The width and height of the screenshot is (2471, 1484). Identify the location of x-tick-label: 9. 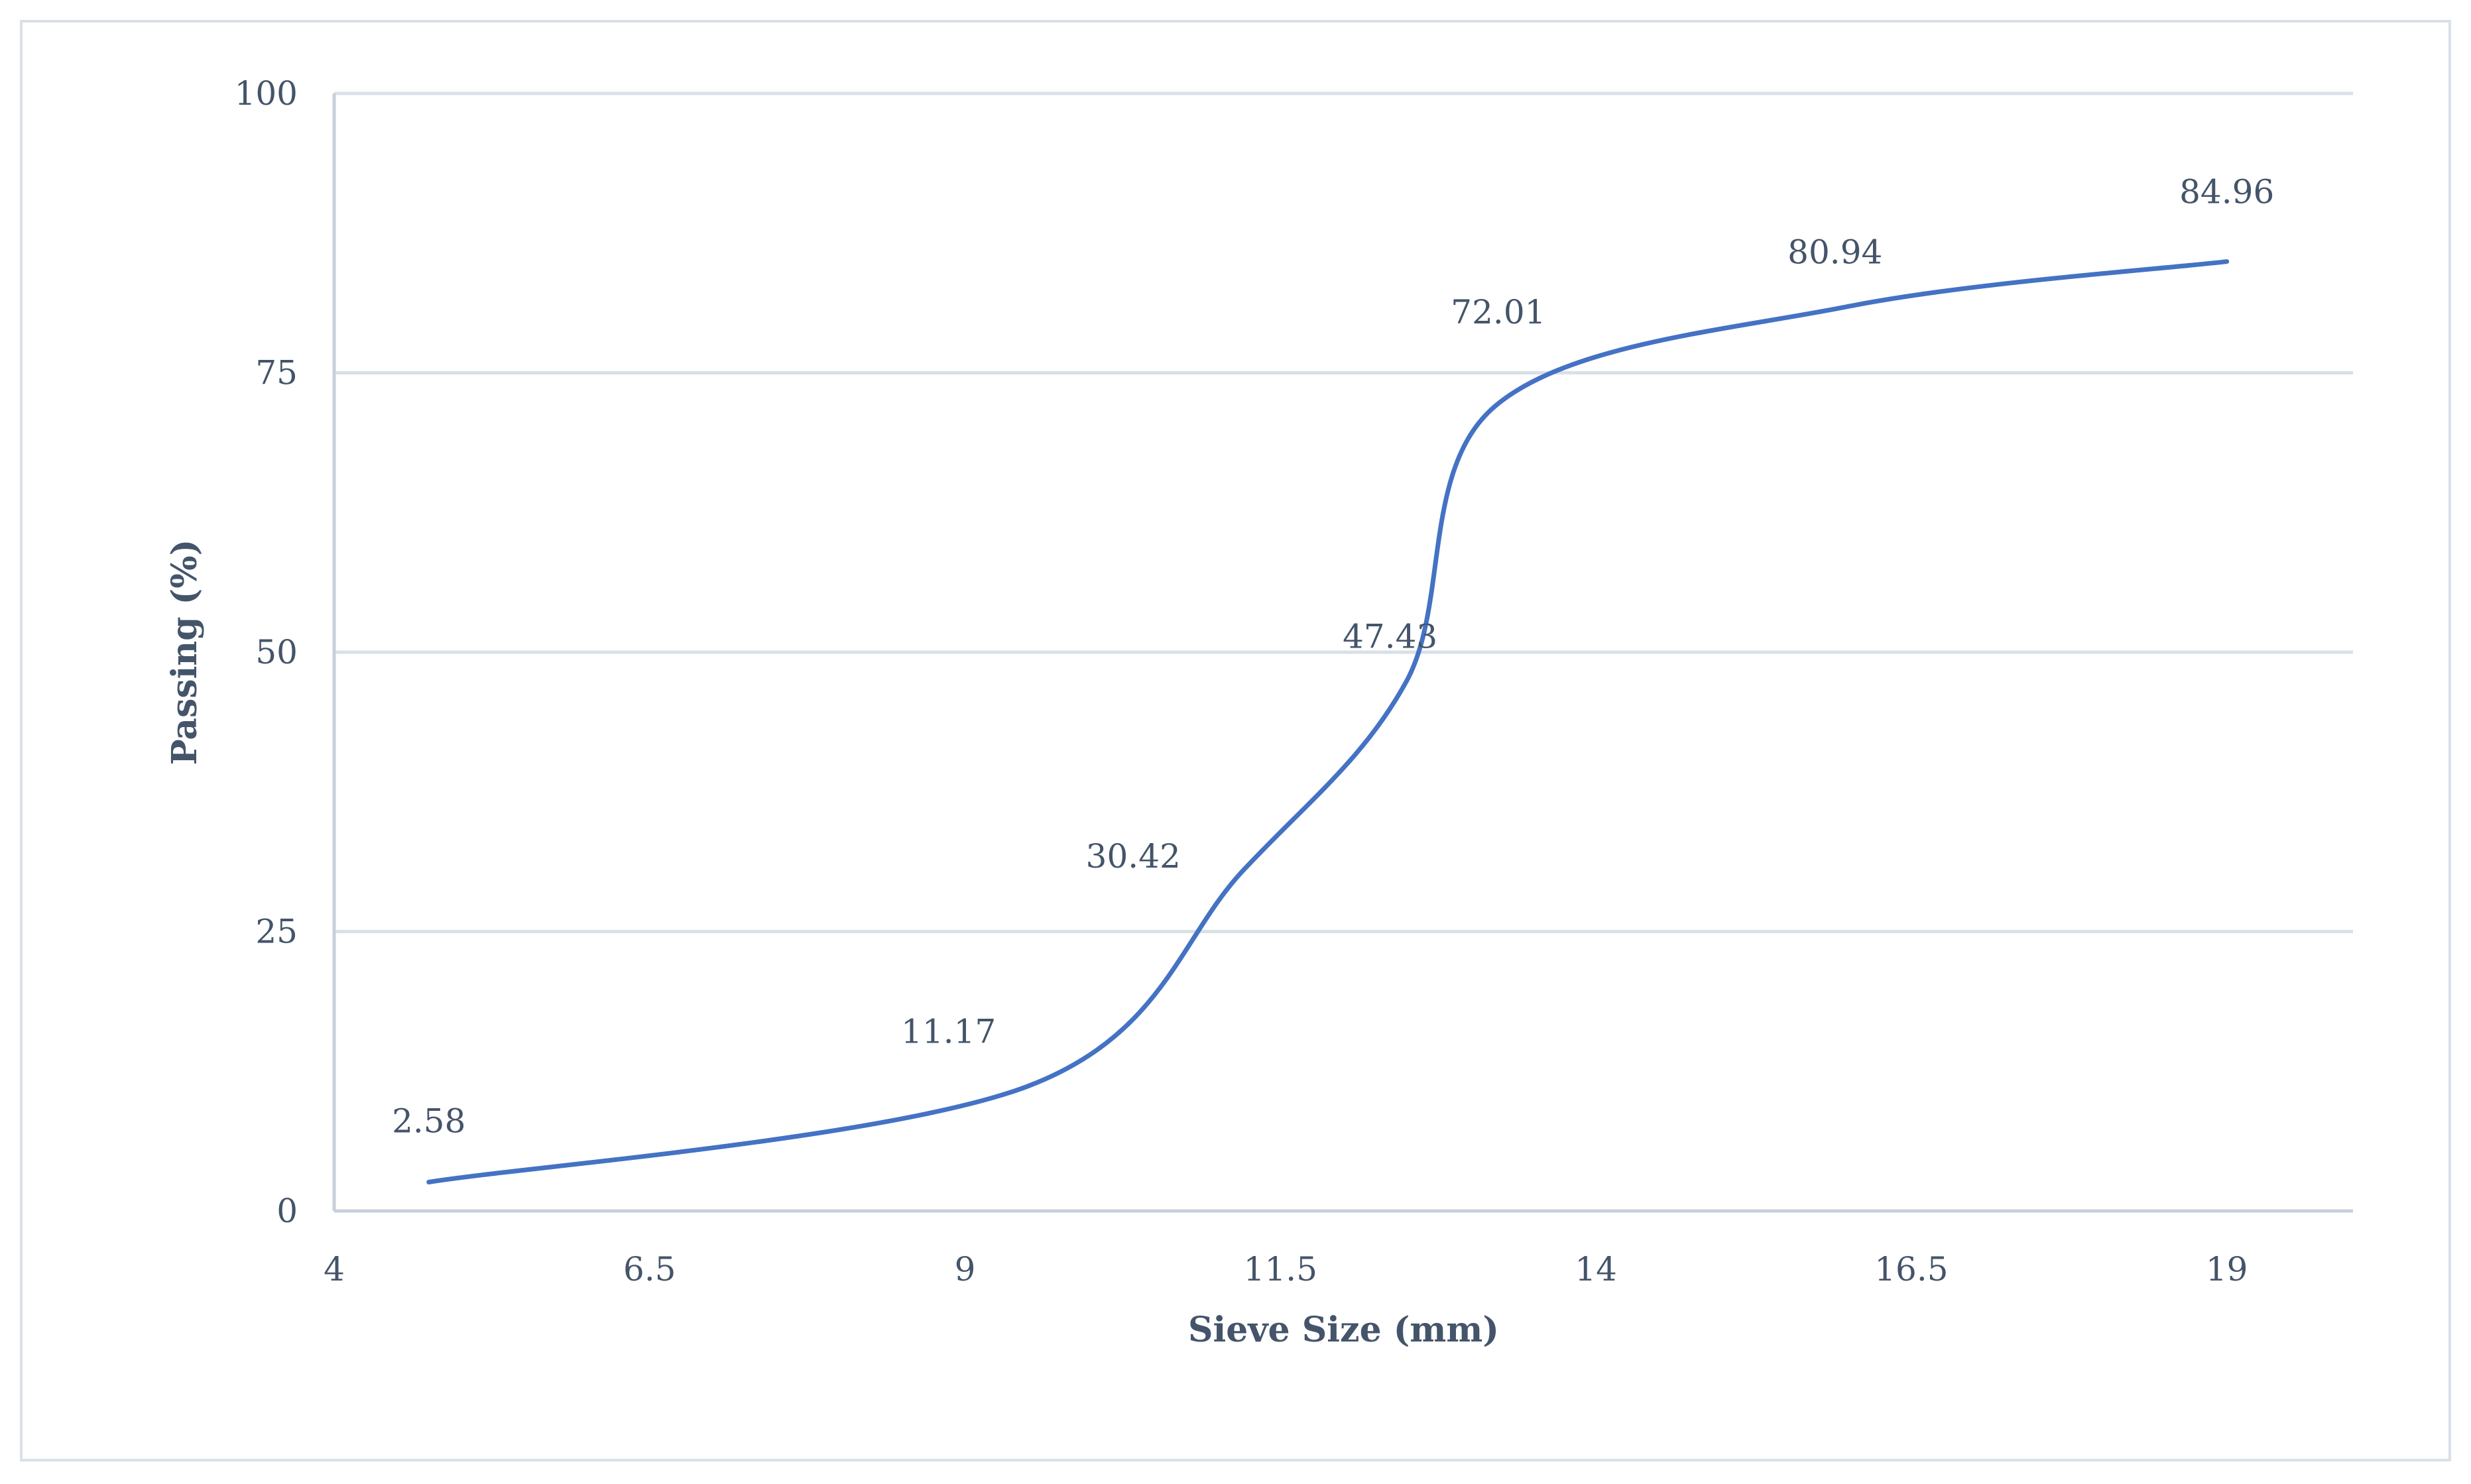
(965, 1269).